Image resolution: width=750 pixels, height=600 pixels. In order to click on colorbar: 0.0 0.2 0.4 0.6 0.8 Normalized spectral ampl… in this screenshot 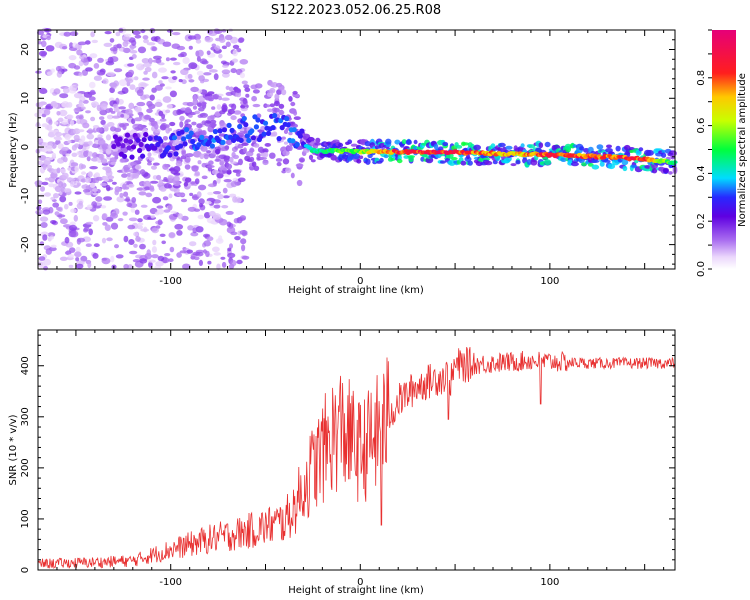, I will do `click(722, 153)`.